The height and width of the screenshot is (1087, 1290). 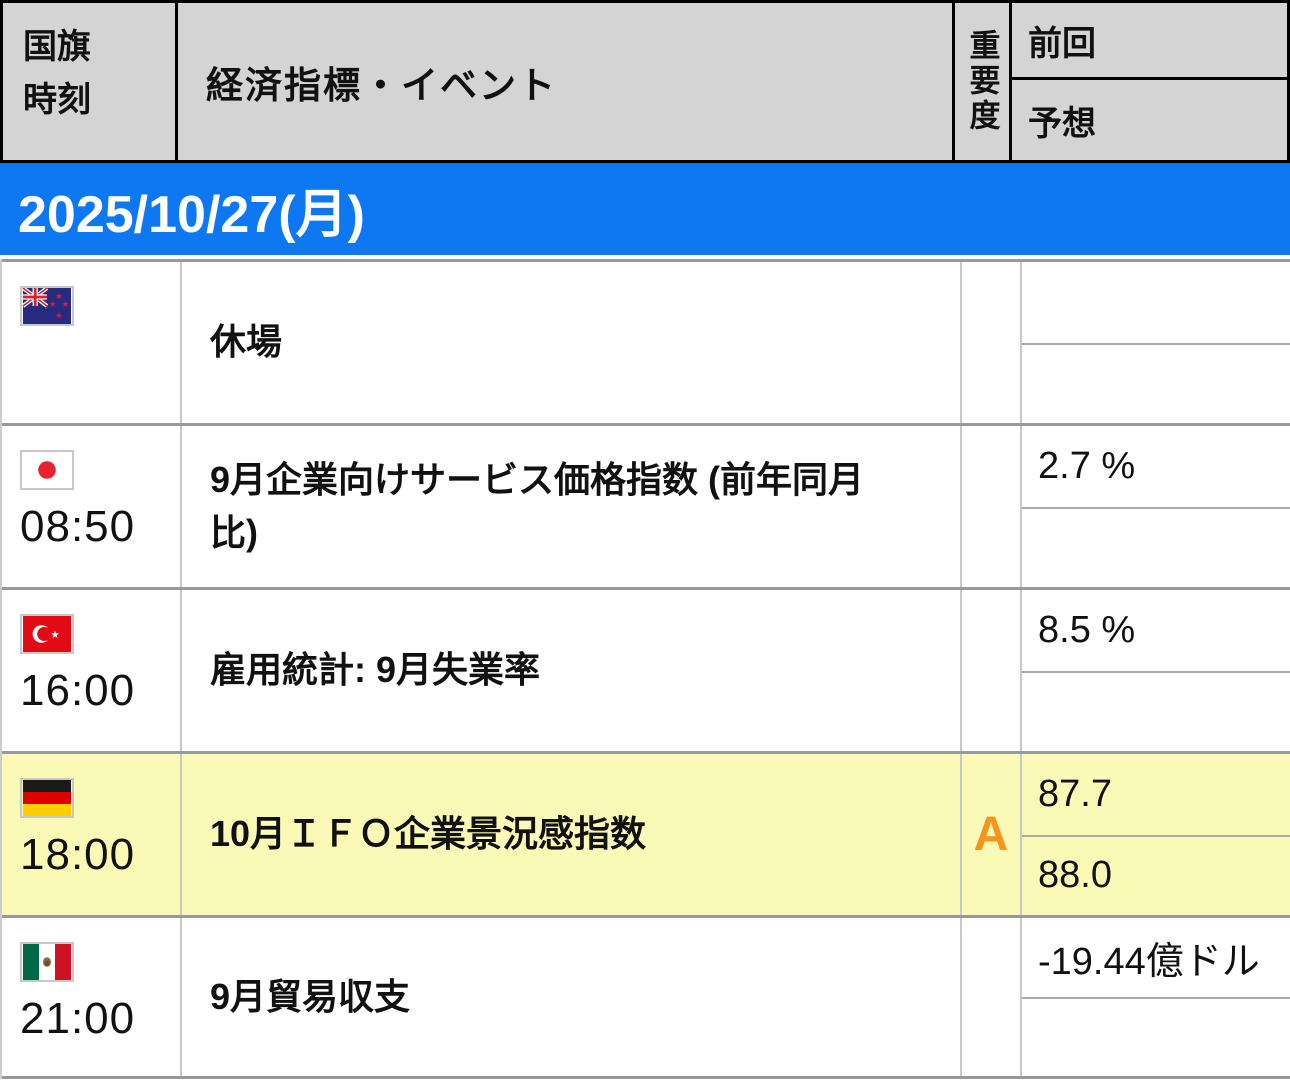 I want to click on forecast-value: 88.0, so click(x=1156, y=875).